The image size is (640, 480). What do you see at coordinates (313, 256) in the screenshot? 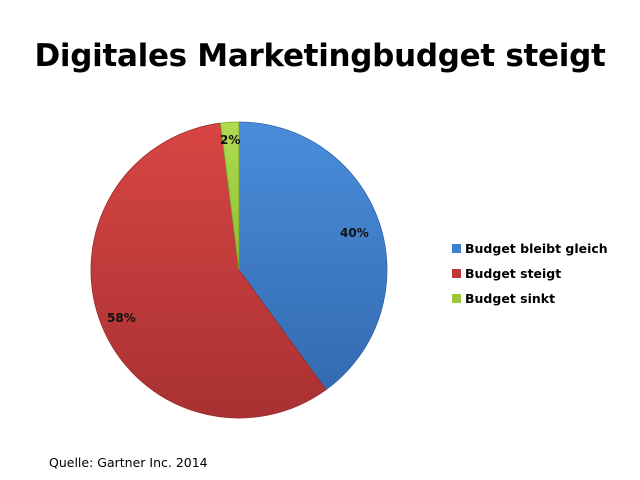
I see `slice-budget-bleibt-gleich` at bounding box center [313, 256].